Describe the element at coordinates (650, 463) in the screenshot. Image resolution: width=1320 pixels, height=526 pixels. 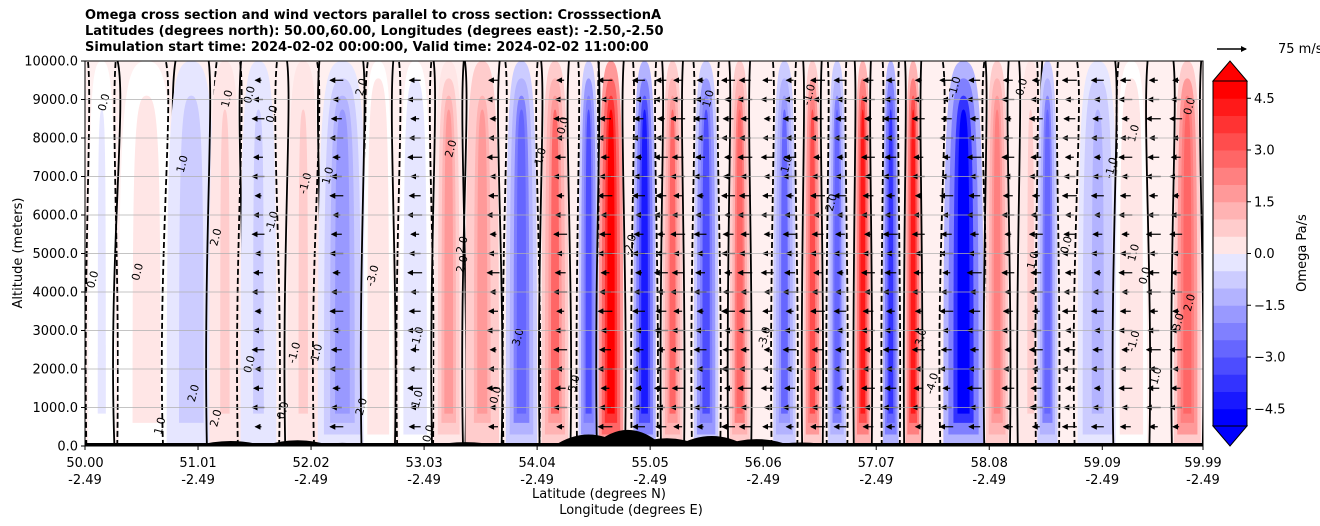
I see `x-tick-label-lat: 55.05` at that location.